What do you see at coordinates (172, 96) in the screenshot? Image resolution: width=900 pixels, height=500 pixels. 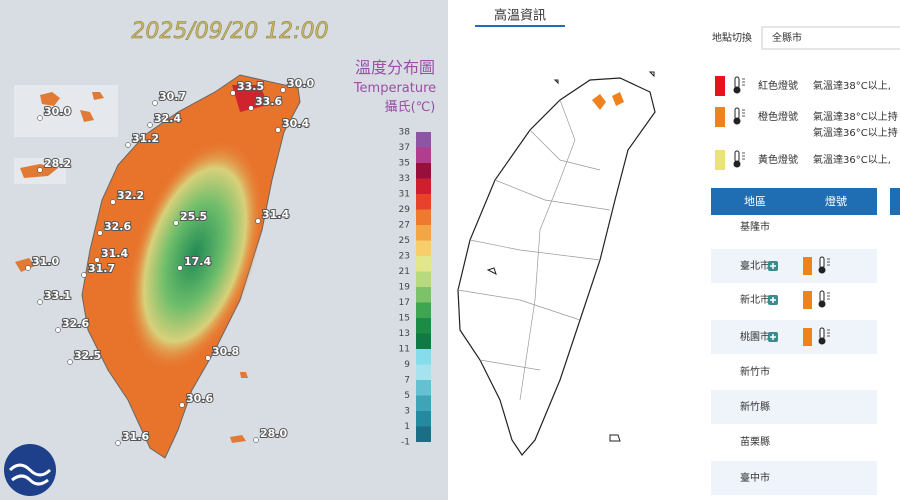 I see `station-temp: 30.7` at bounding box center [172, 96].